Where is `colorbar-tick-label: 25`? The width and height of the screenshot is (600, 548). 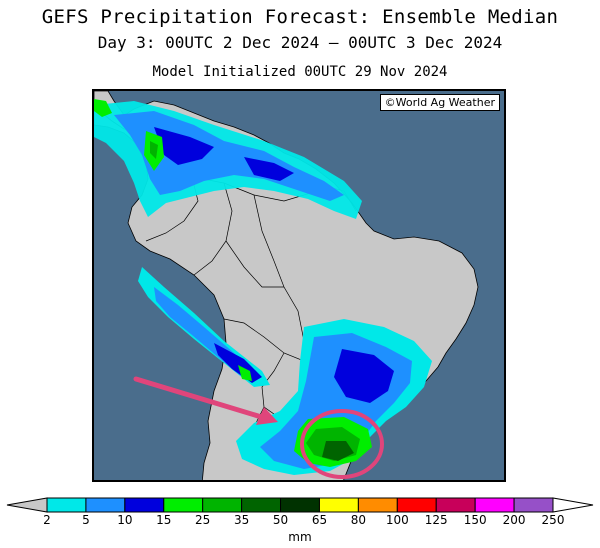 colorbar-tick-label: 25 is located at coordinates (203, 520).